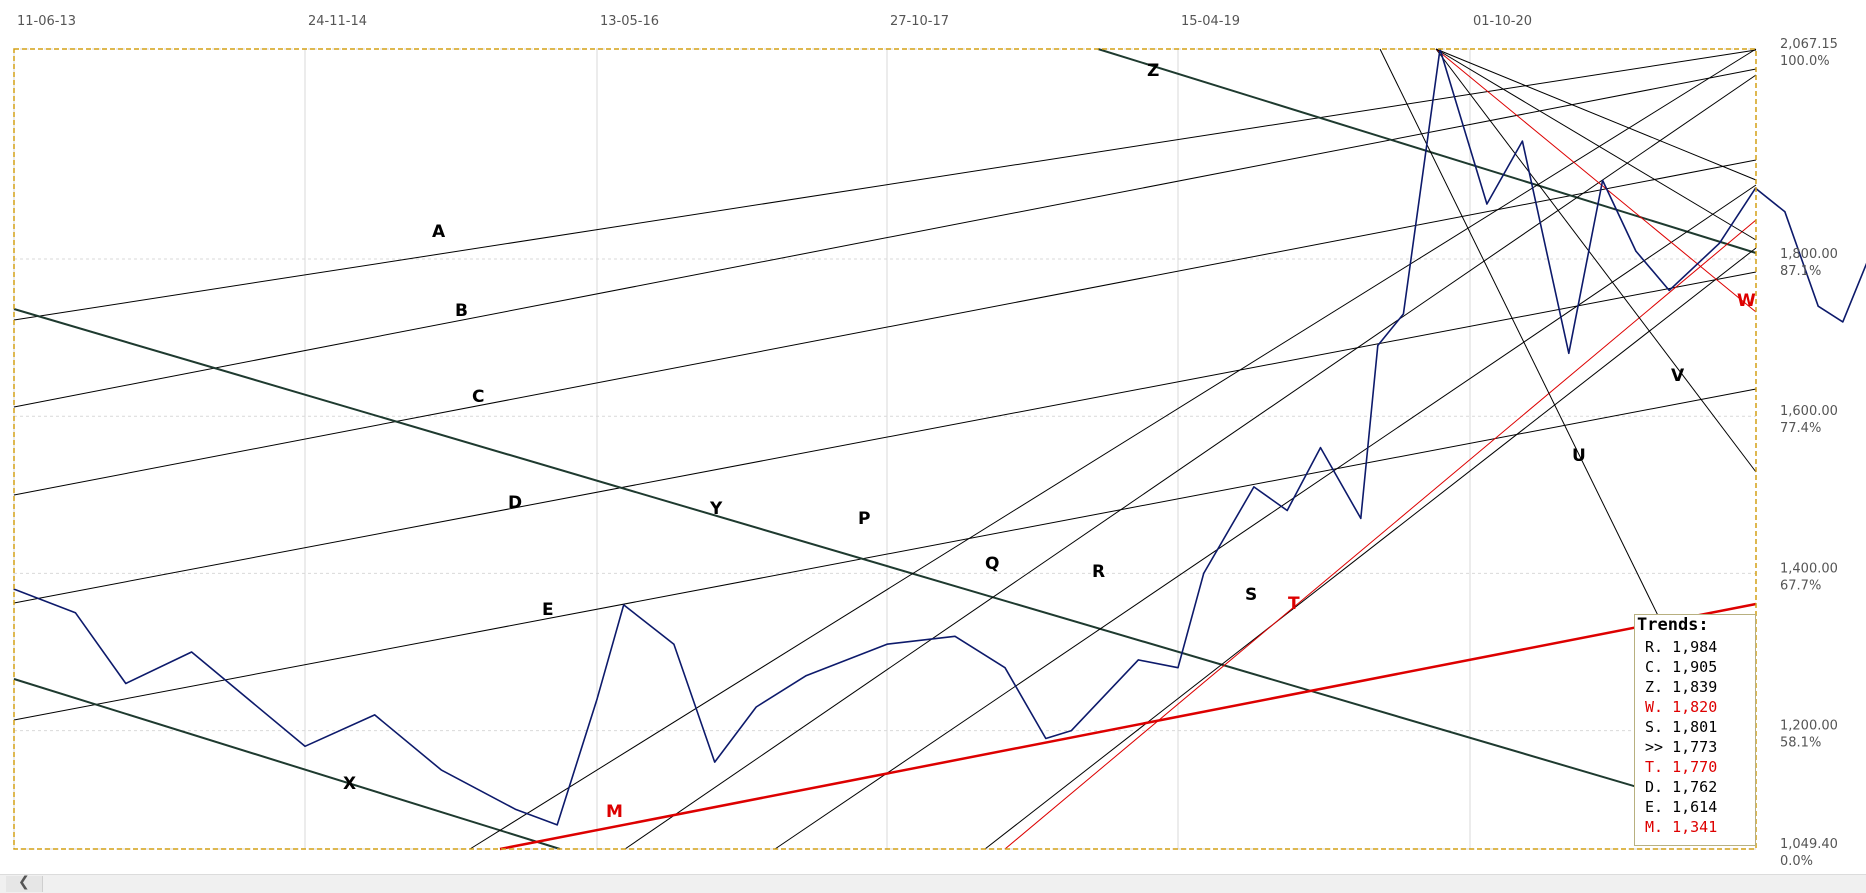 The image size is (1866, 893). What do you see at coordinates (629, 21) in the screenshot?
I see `x-tick-label: 13-05-16` at bounding box center [629, 21].